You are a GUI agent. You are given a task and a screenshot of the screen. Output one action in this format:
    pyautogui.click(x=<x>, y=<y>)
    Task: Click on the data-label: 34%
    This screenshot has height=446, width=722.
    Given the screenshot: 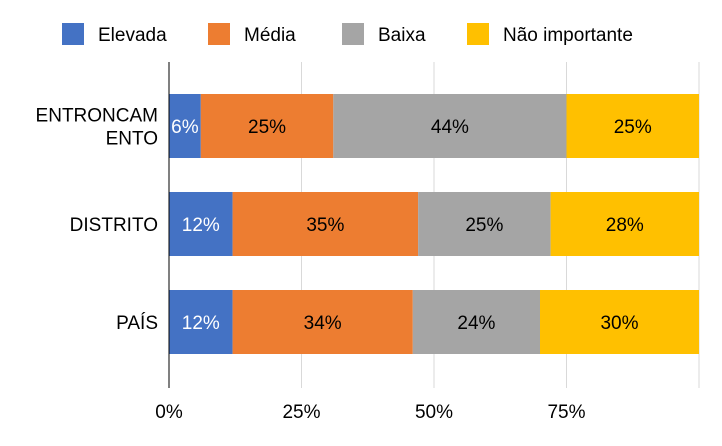 What is the action you would take?
    pyautogui.click(x=323, y=323)
    